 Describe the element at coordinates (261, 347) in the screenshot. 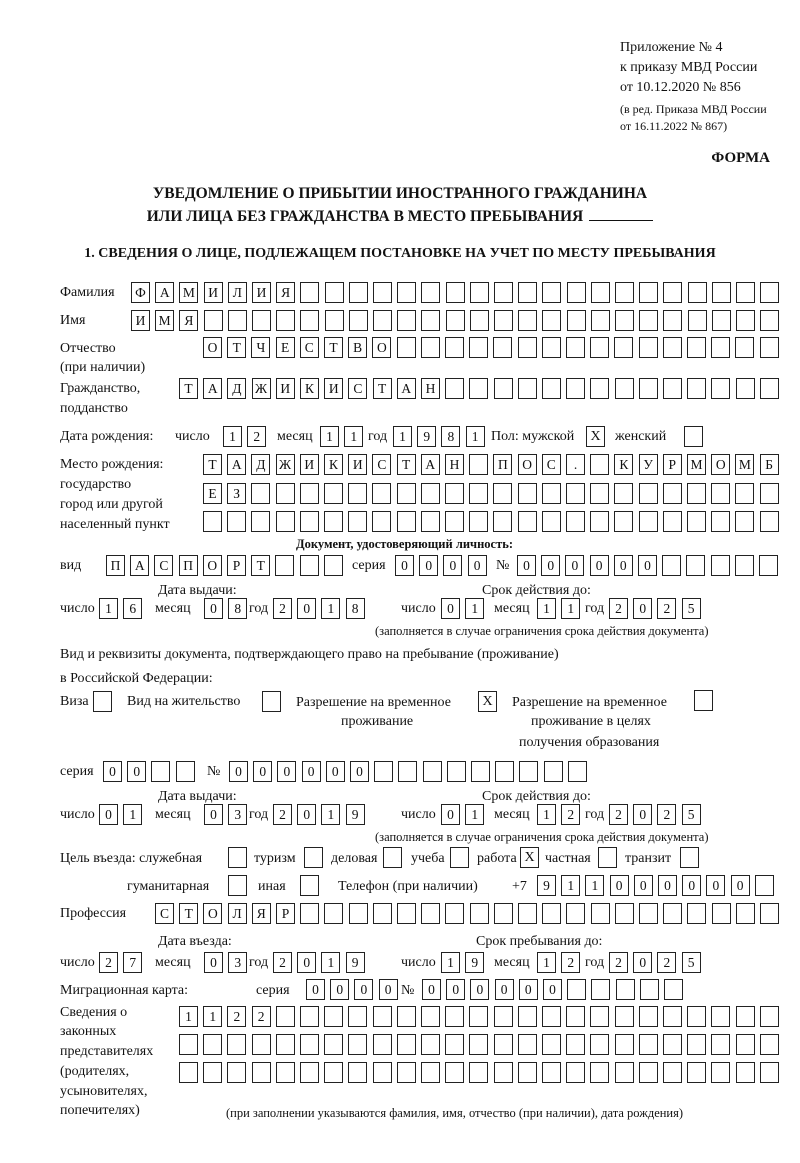

I see `char-box: Ч` at that location.